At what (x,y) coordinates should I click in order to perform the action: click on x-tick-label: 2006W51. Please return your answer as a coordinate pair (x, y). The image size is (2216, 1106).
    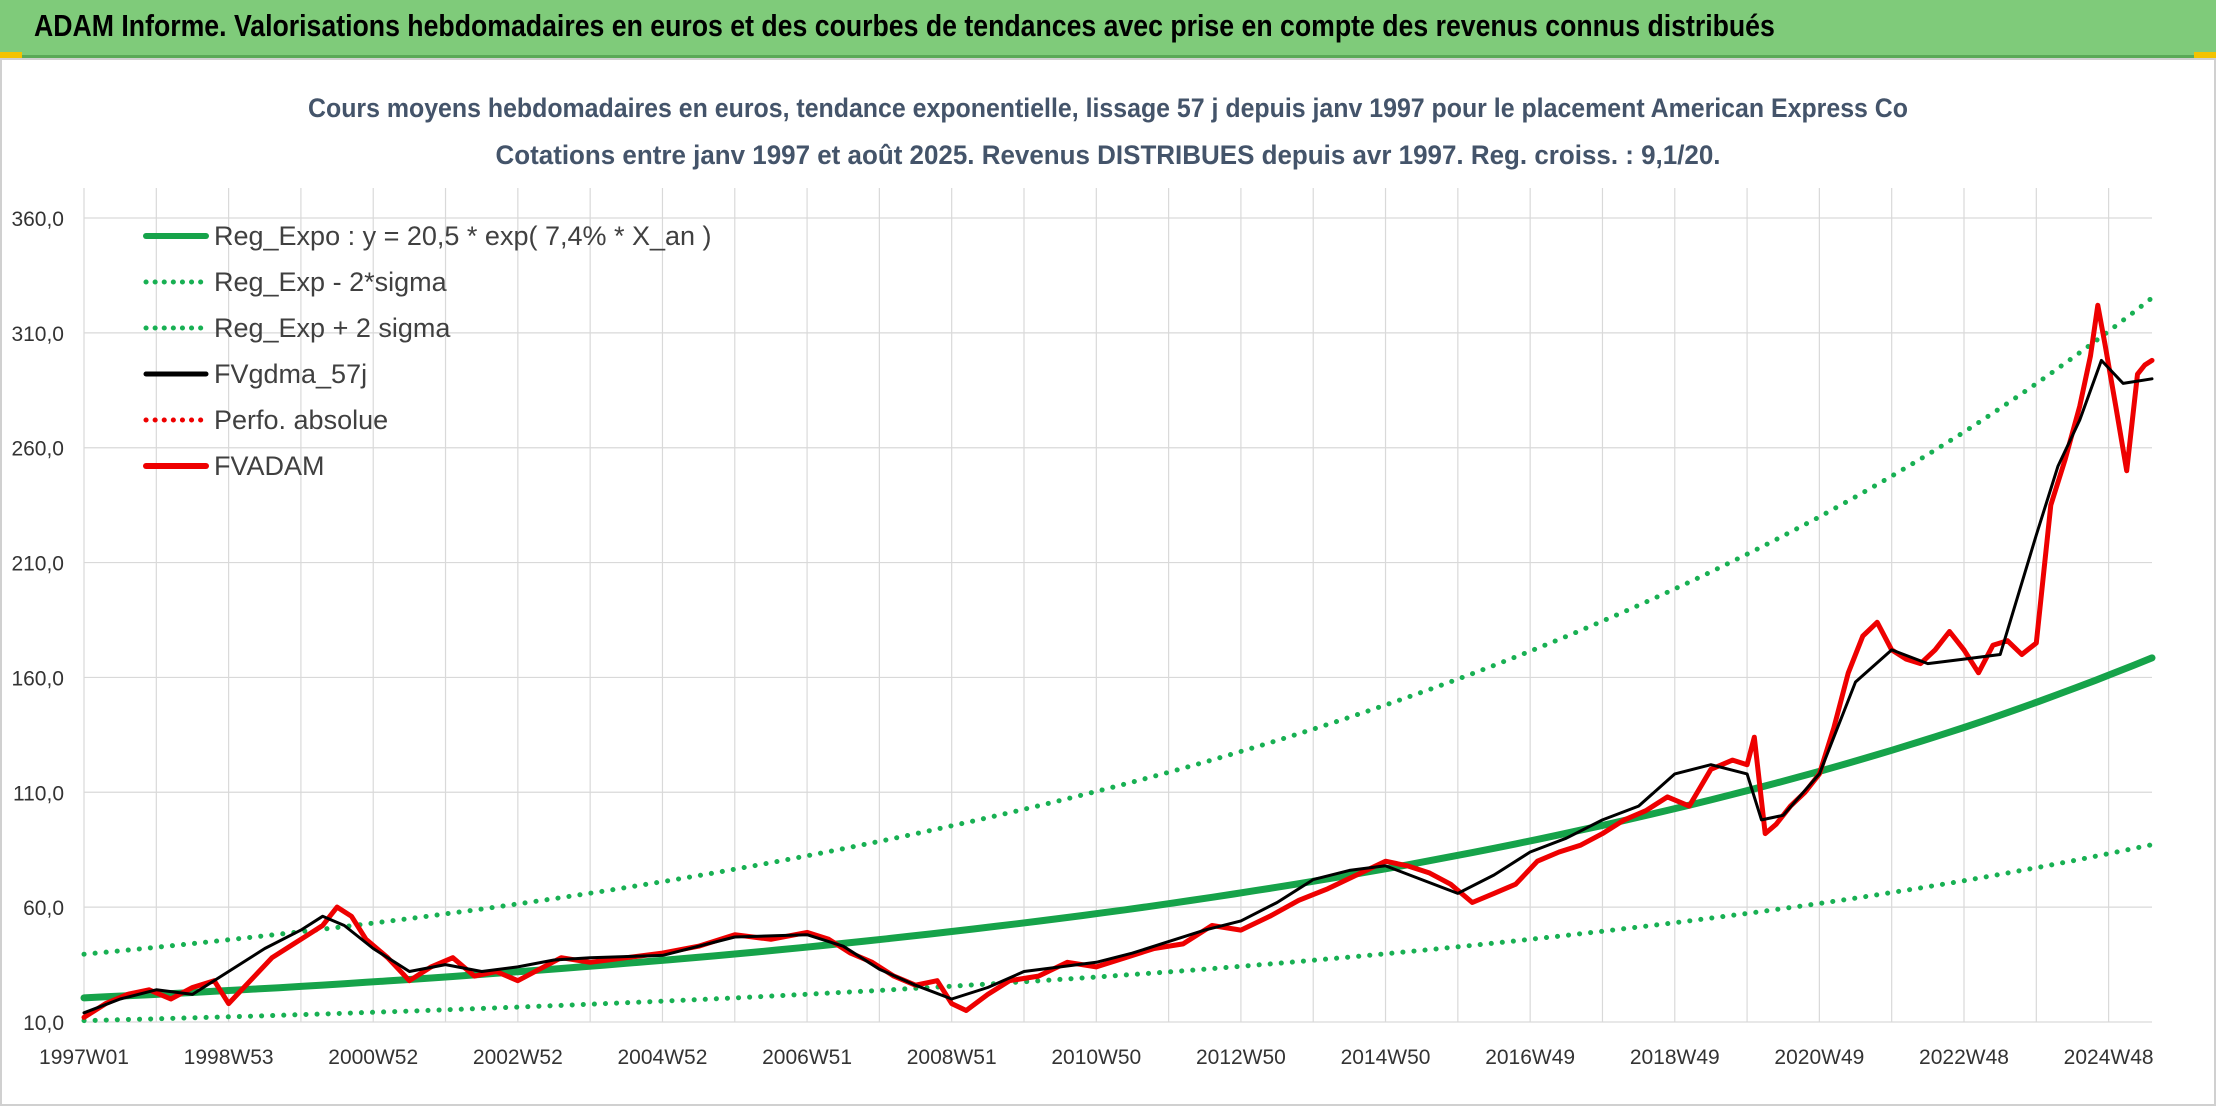
    Looking at the image, I should click on (807, 1057).